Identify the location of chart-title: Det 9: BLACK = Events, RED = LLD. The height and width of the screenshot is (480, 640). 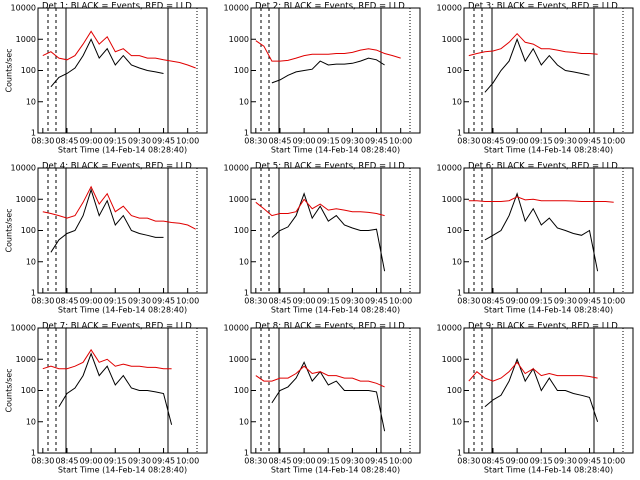
(543, 327).